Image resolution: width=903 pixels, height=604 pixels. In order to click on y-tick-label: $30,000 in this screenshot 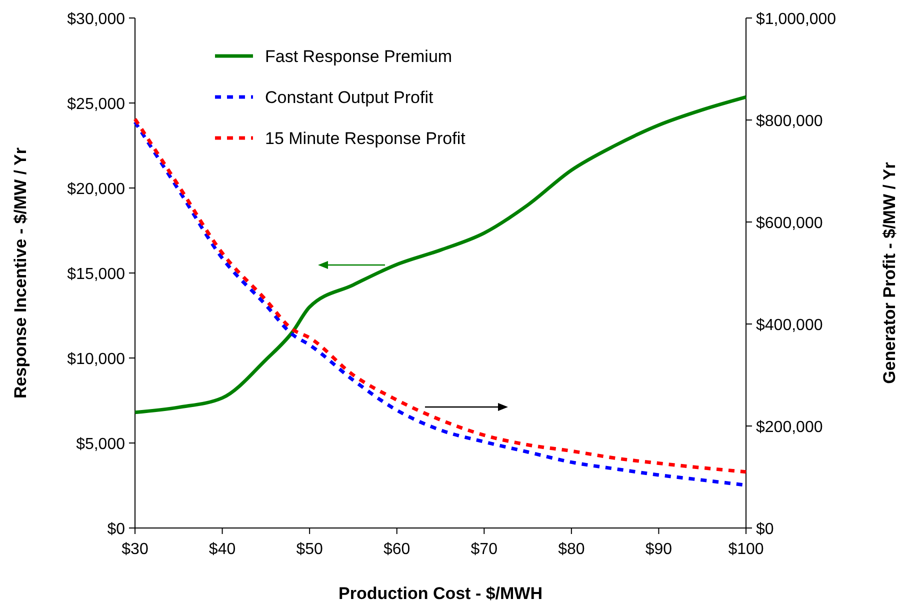, I will do `click(96, 19)`.